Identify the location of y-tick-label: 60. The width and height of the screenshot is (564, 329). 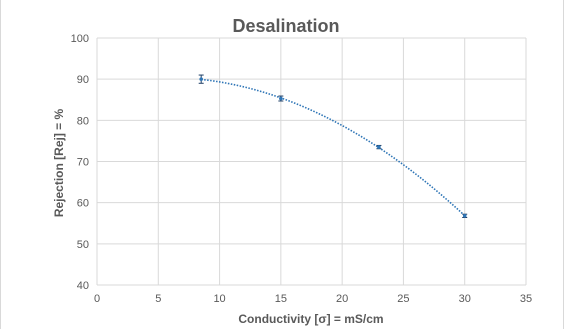
(83, 204).